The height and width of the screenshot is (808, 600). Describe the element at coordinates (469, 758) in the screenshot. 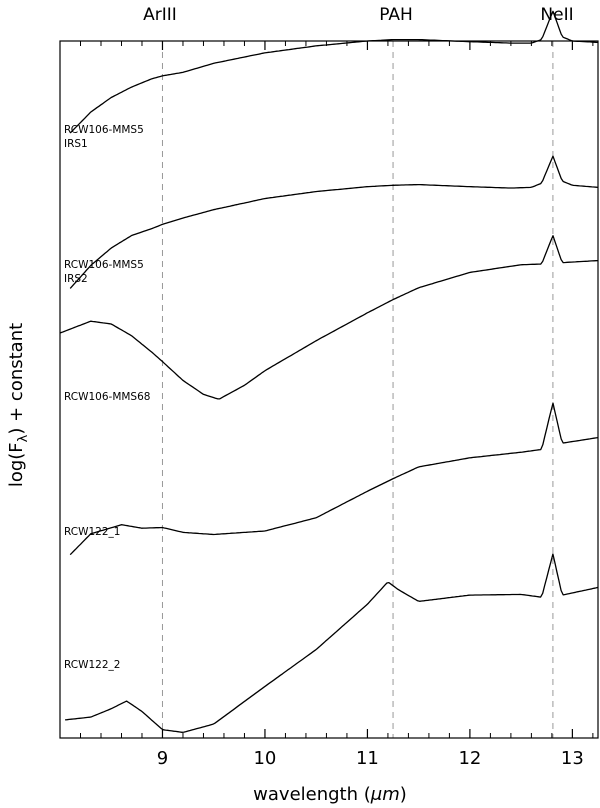

I see `x-tick-label-12: 12` at that location.